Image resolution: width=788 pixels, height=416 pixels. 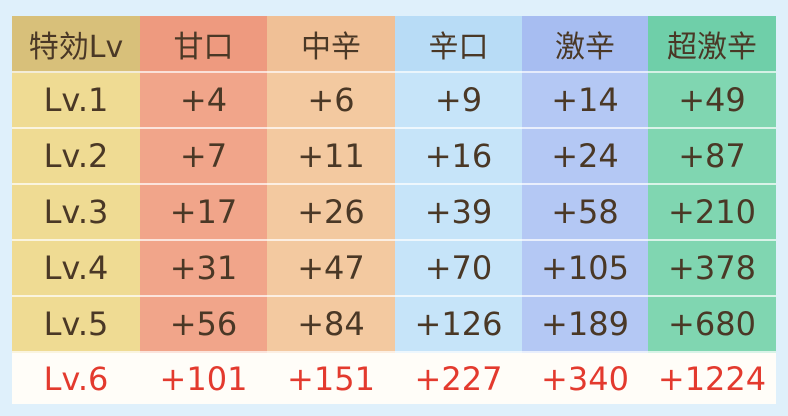 What do you see at coordinates (458, 269) in the screenshot?
I see `value-cell: +70` at bounding box center [458, 269].